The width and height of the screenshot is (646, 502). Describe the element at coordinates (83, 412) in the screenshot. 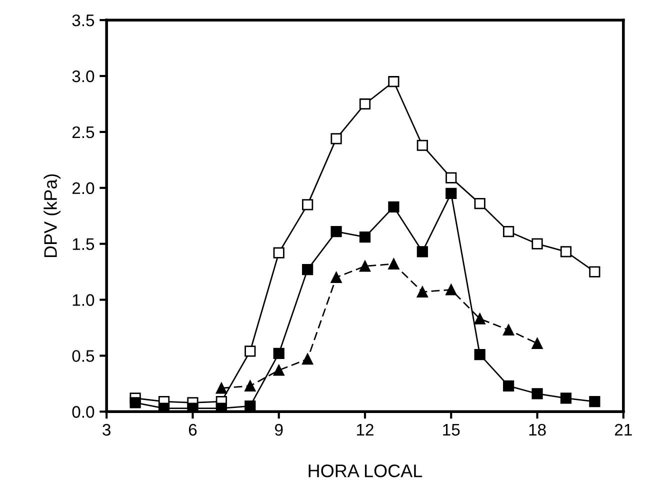

I see `y-tick-label: 0.0` at that location.